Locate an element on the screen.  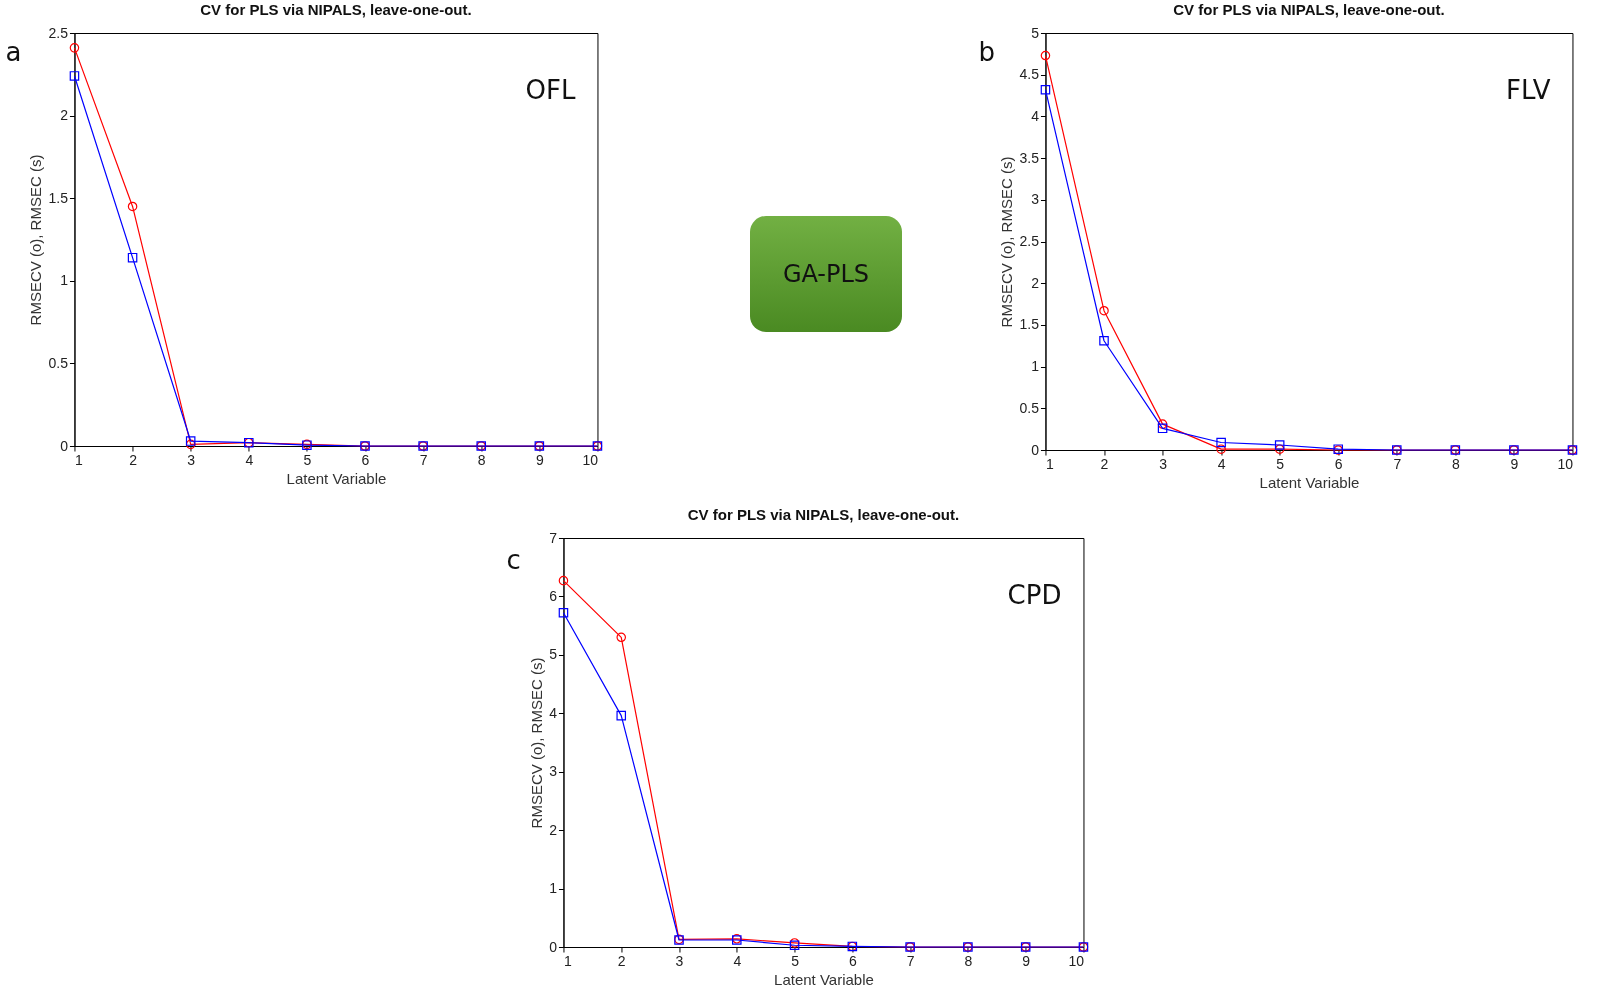
annotation: CPD is located at coordinates (1034, 595).